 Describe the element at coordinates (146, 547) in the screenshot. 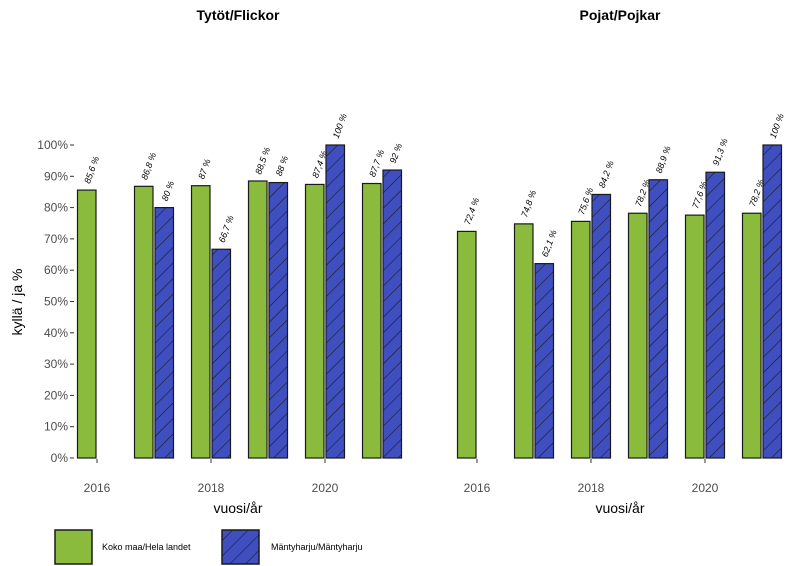

I see `legend-label-national: Koko maa/Hela landet` at that location.